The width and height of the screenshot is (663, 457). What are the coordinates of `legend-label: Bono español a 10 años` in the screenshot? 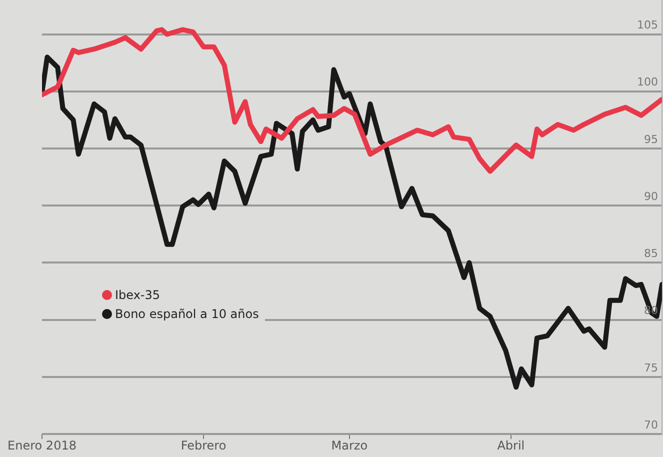 It's located at (187, 313).